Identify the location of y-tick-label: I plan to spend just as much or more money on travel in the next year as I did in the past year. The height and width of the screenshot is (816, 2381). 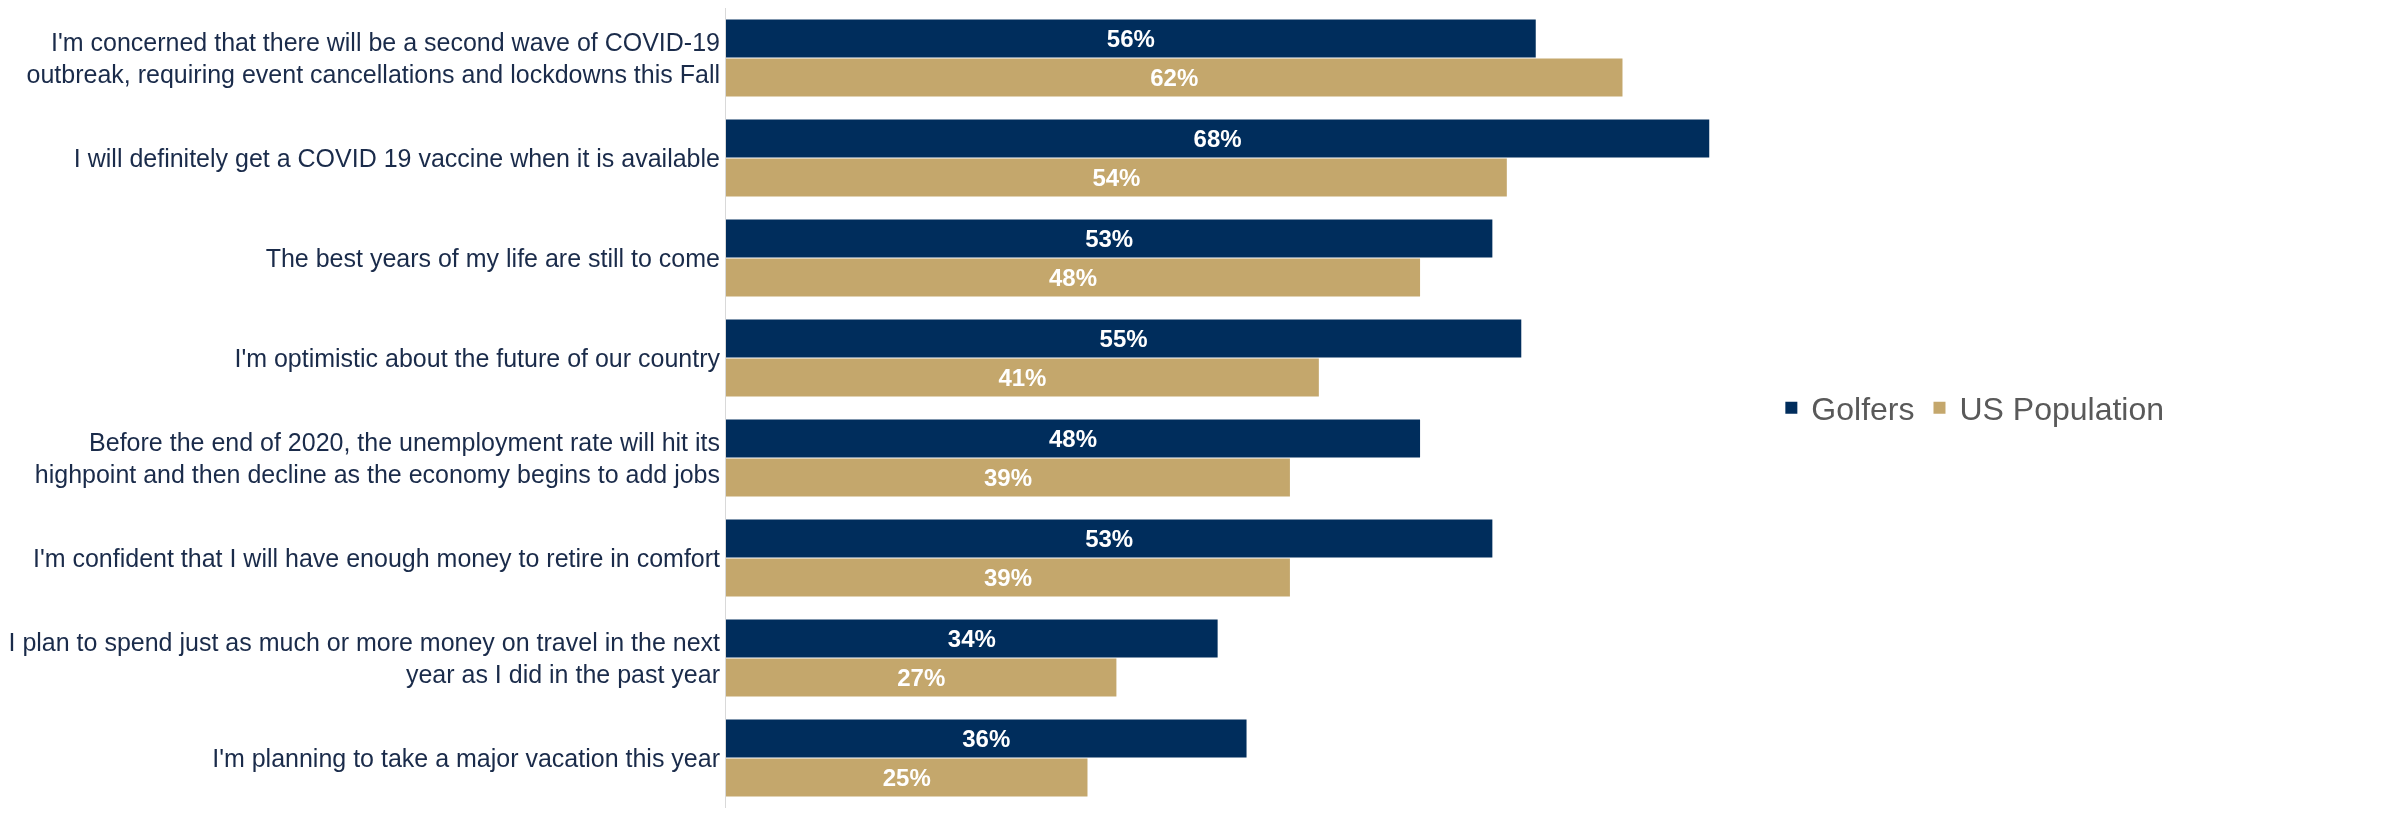
(364, 657).